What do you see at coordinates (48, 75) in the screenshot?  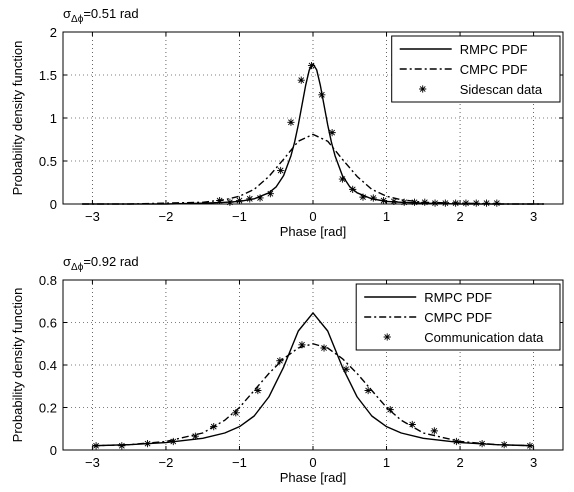 I see `y-tick-label: 1.5` at bounding box center [48, 75].